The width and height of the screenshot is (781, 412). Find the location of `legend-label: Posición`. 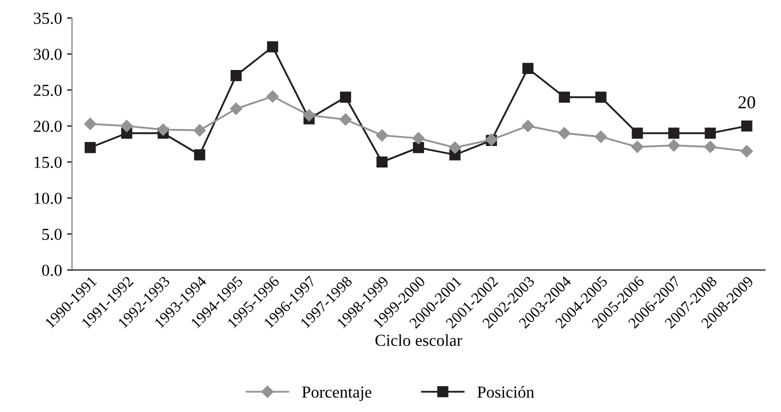

legend-label: Posición is located at coordinates (505, 392).